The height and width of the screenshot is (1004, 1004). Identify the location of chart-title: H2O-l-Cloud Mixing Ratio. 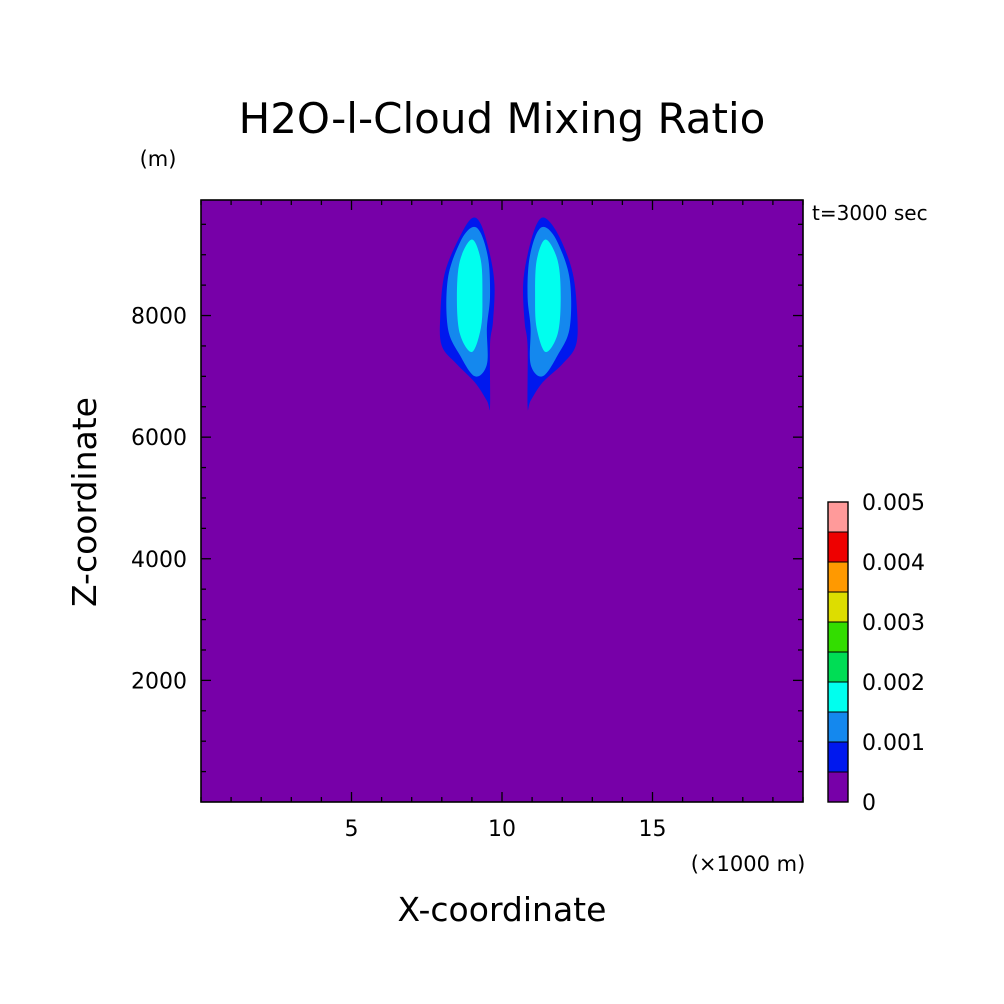
(502, 118).